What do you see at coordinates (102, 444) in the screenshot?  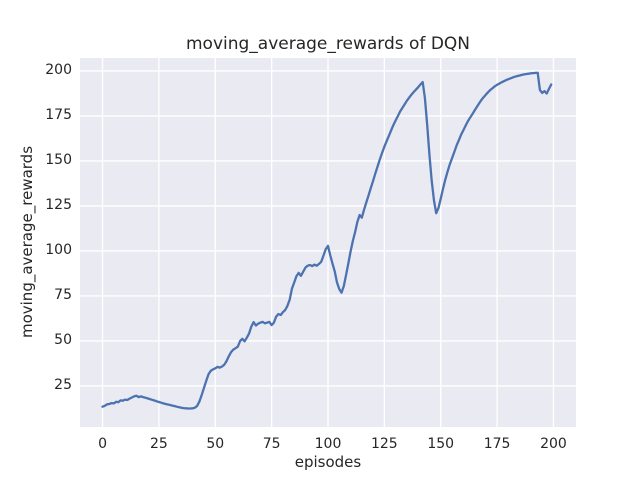 I see `x-tick-label: 0` at bounding box center [102, 444].